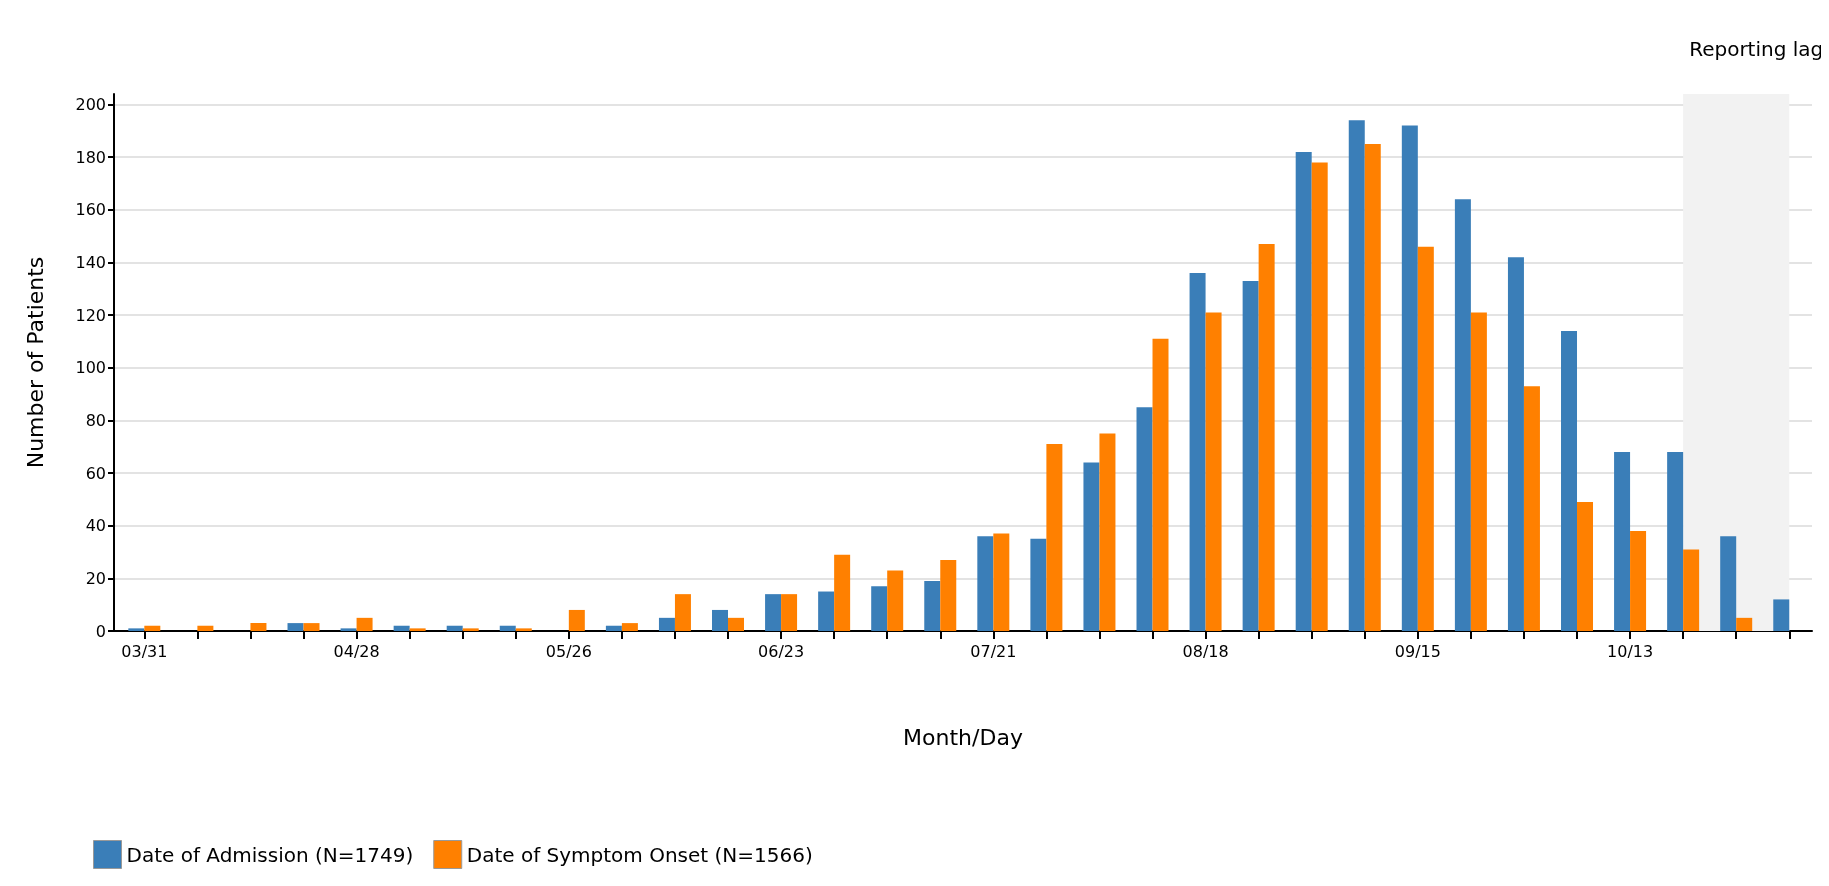  I want to click on y-axis-title: Number of Patients, so click(35, 362).